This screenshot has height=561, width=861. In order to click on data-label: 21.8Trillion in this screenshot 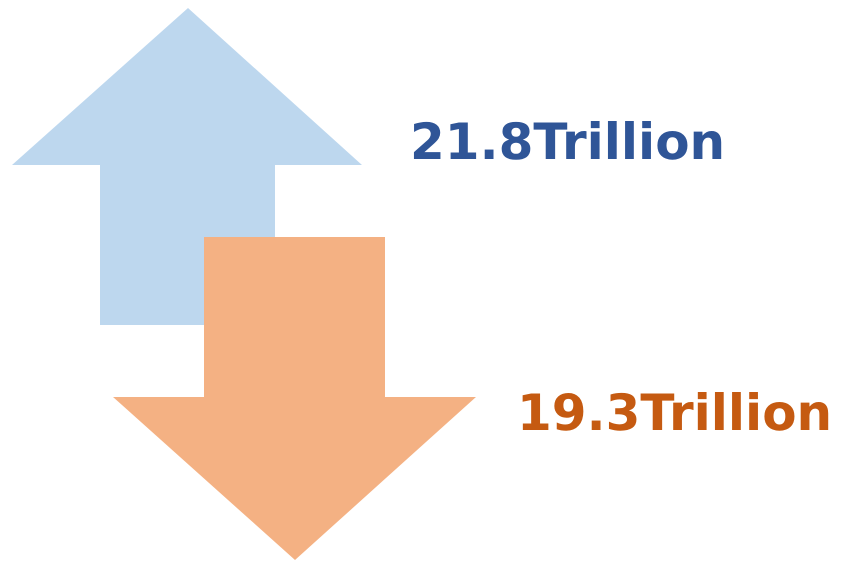, I will do `click(568, 142)`.